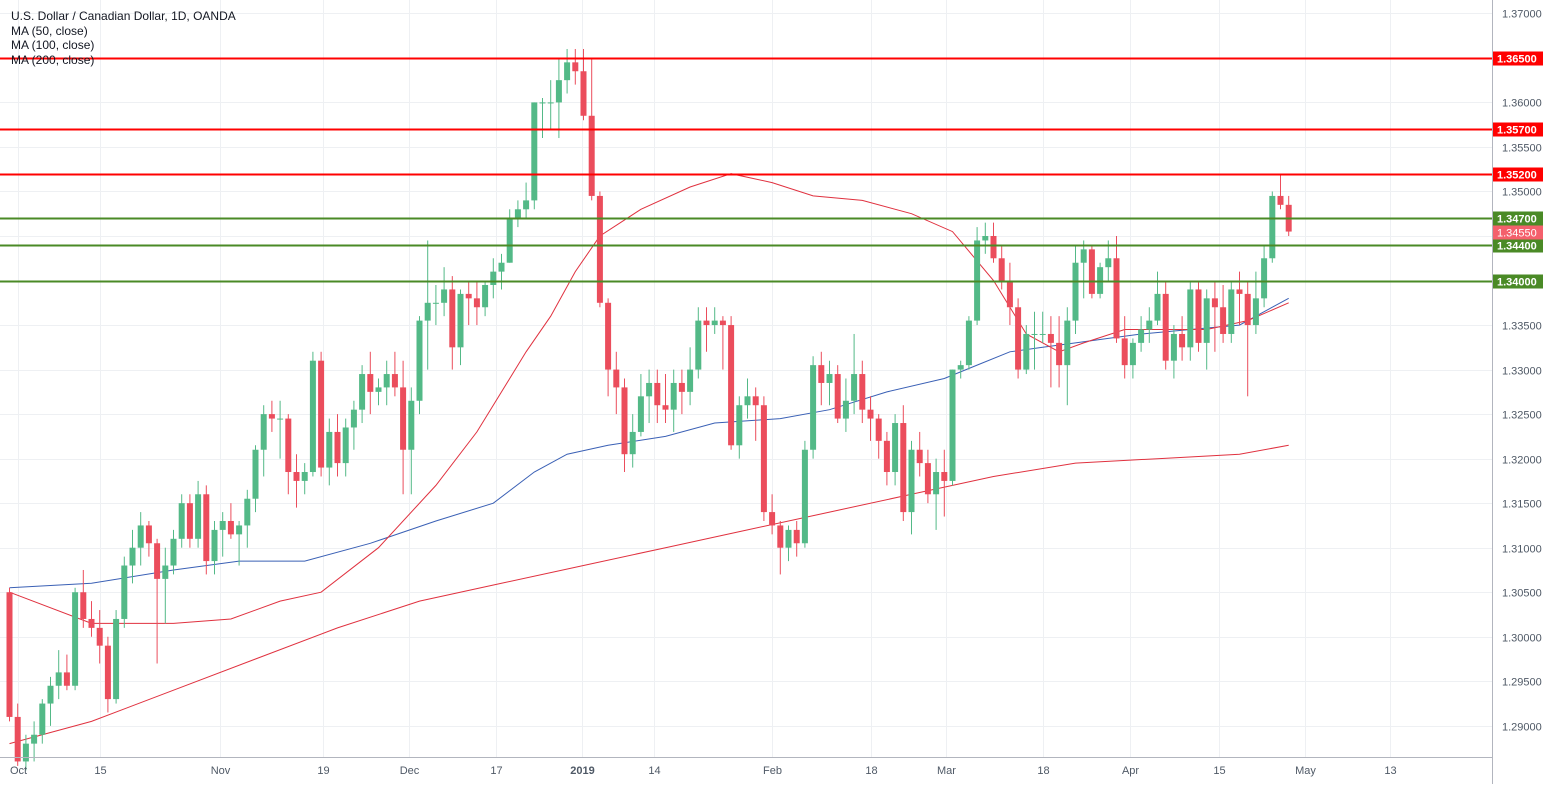 The image size is (1544, 789). Describe the element at coordinates (53, 45) in the screenshot. I see `ma100-legend: MA (100, close)` at that location.